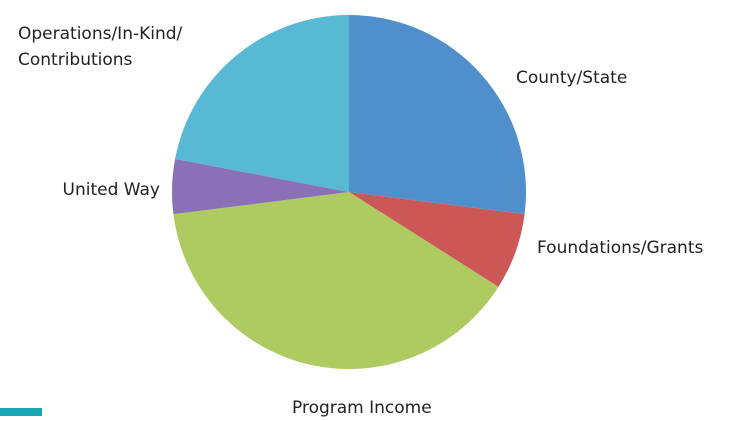  What do you see at coordinates (21, 412) in the screenshot?
I see `accent-bar` at bounding box center [21, 412].